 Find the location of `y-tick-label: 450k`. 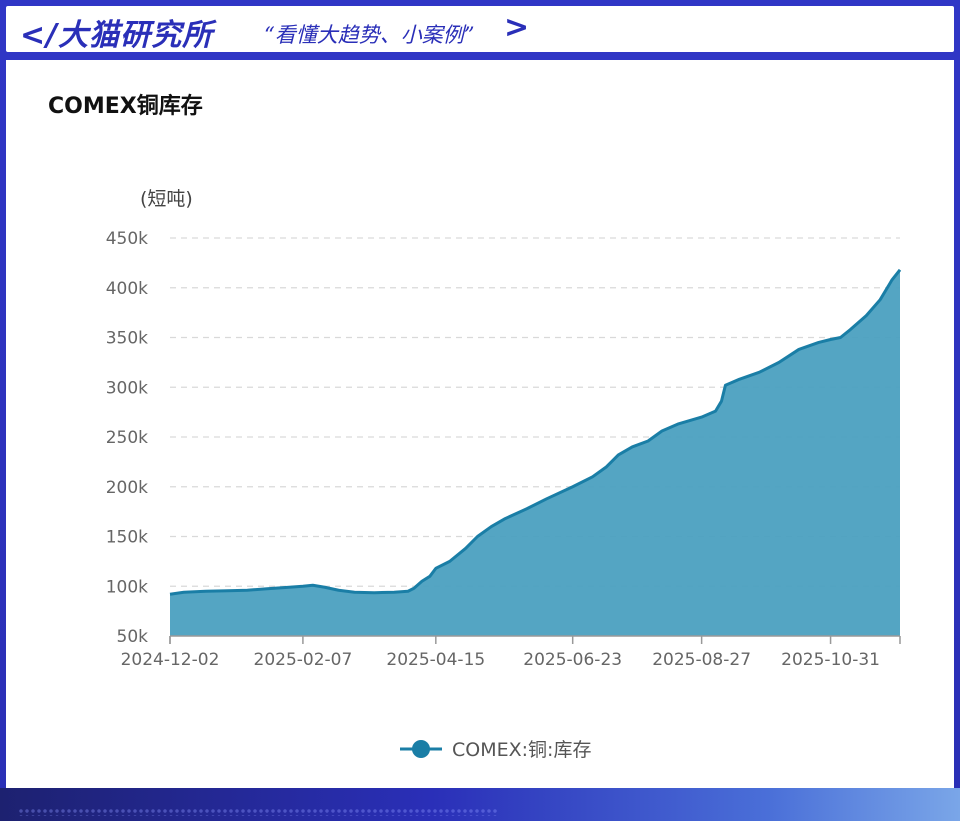

y-tick-label: 450k is located at coordinates (127, 239).